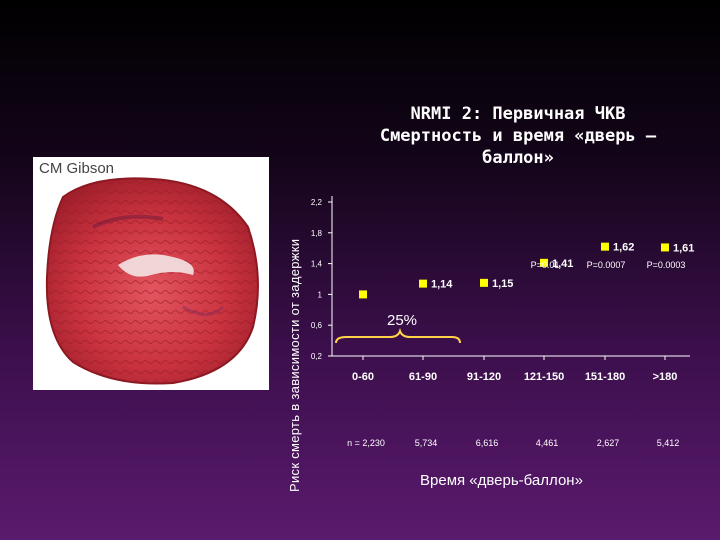  Describe the element at coordinates (484, 377) in the screenshot. I see `x-tick-label: 91-120` at that location.